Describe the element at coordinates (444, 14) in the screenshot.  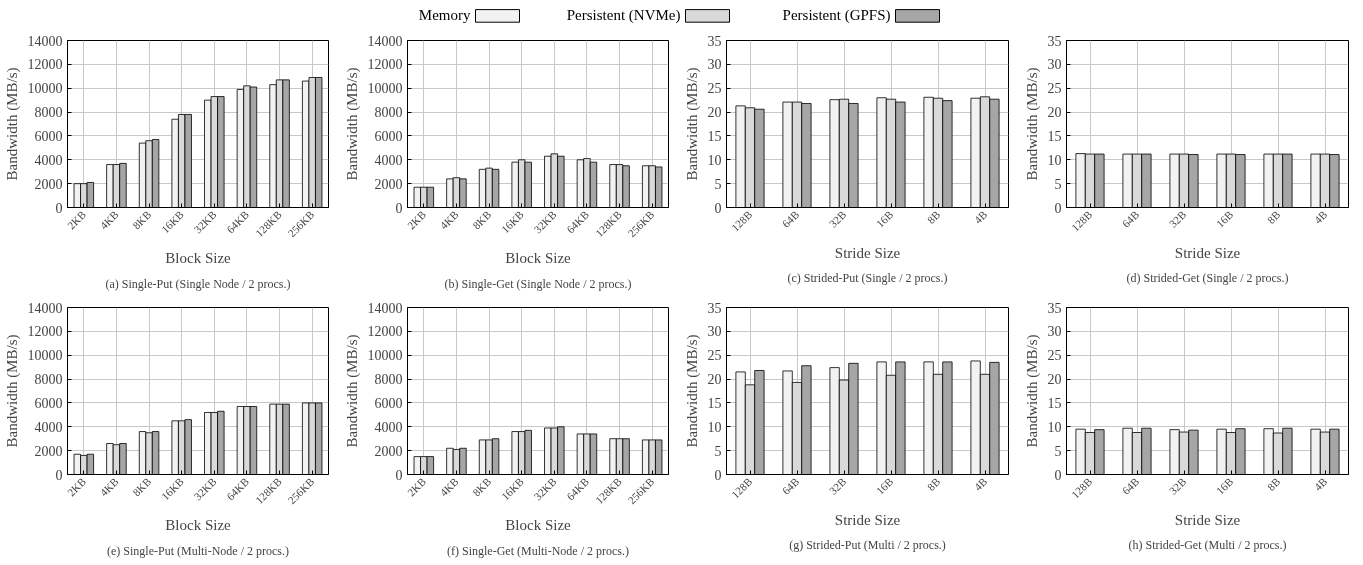
I see `legend-label: Memory` at that location.